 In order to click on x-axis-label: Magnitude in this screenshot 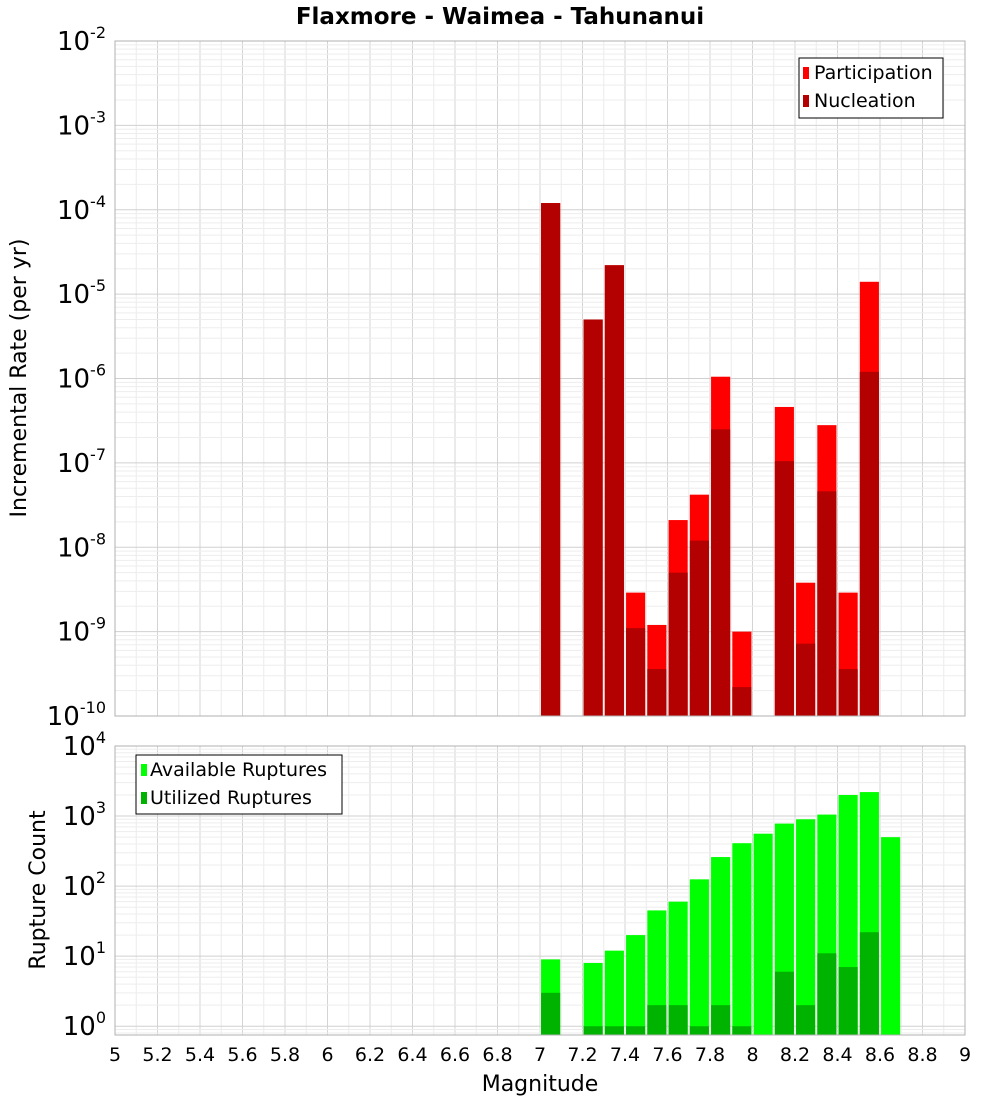, I will do `click(540, 1084)`.